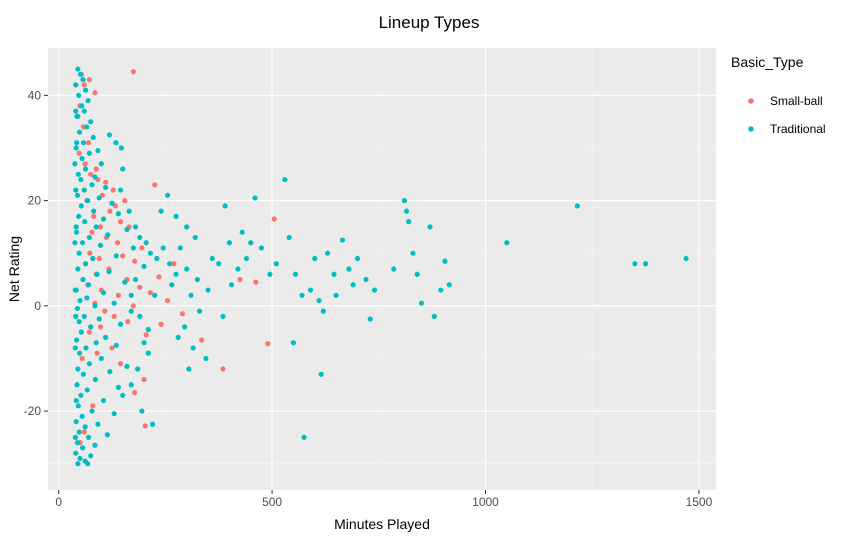 This screenshot has height=536, width=859. What do you see at coordinates (58, 502) in the screenshot?
I see `x-tick-label: 0` at bounding box center [58, 502].